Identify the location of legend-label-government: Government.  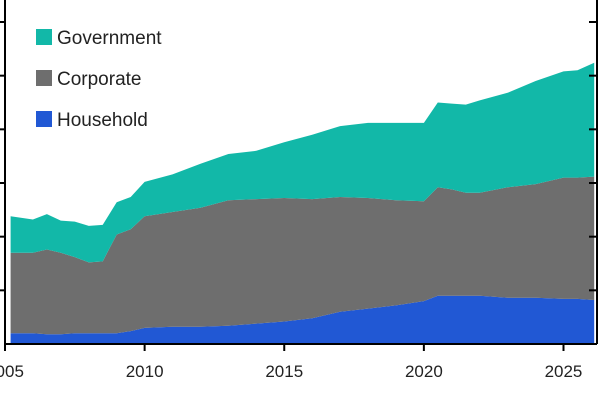
(109, 38).